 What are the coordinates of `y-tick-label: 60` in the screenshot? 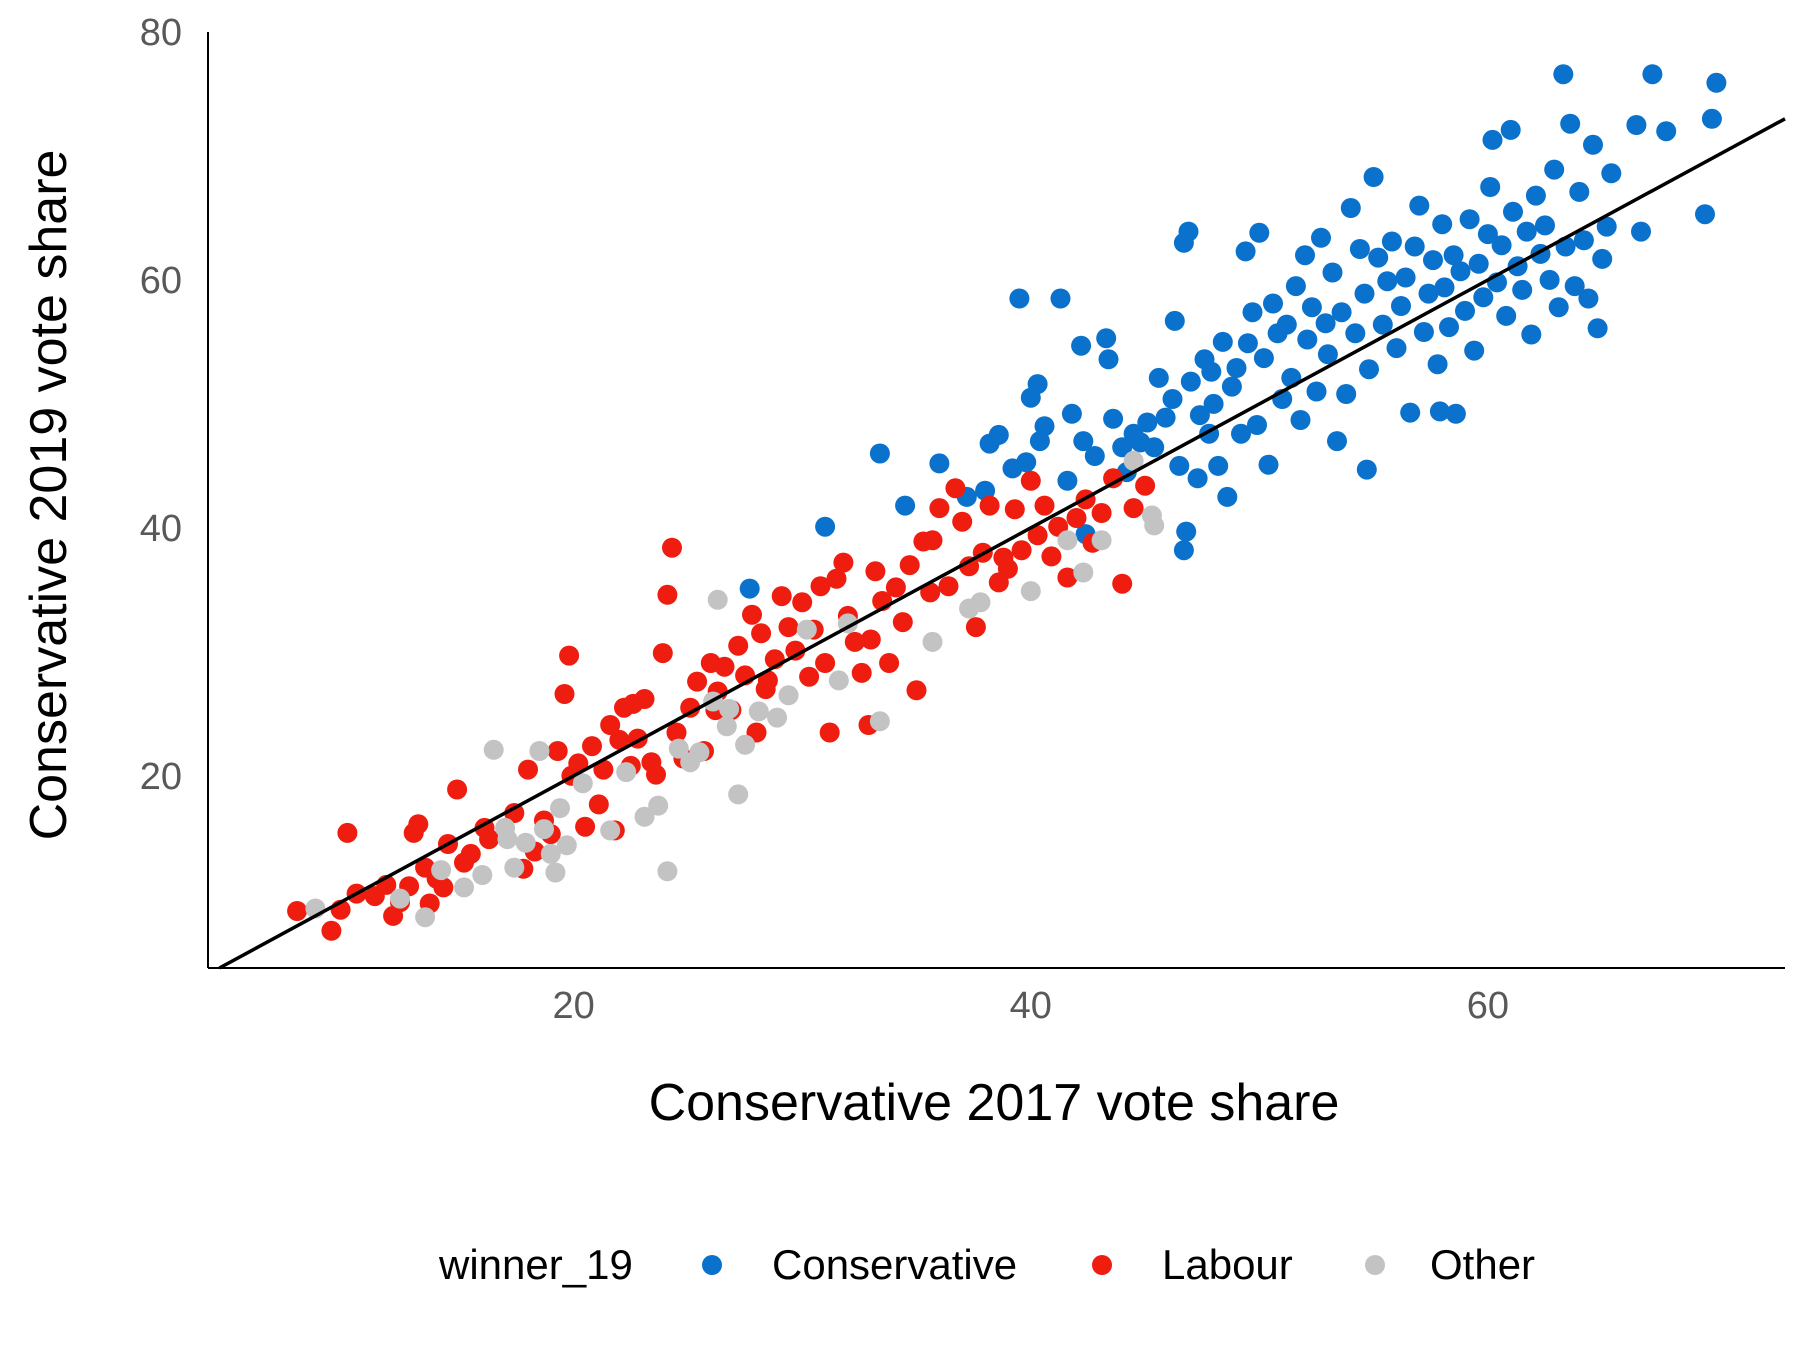 It's located at (161, 281).